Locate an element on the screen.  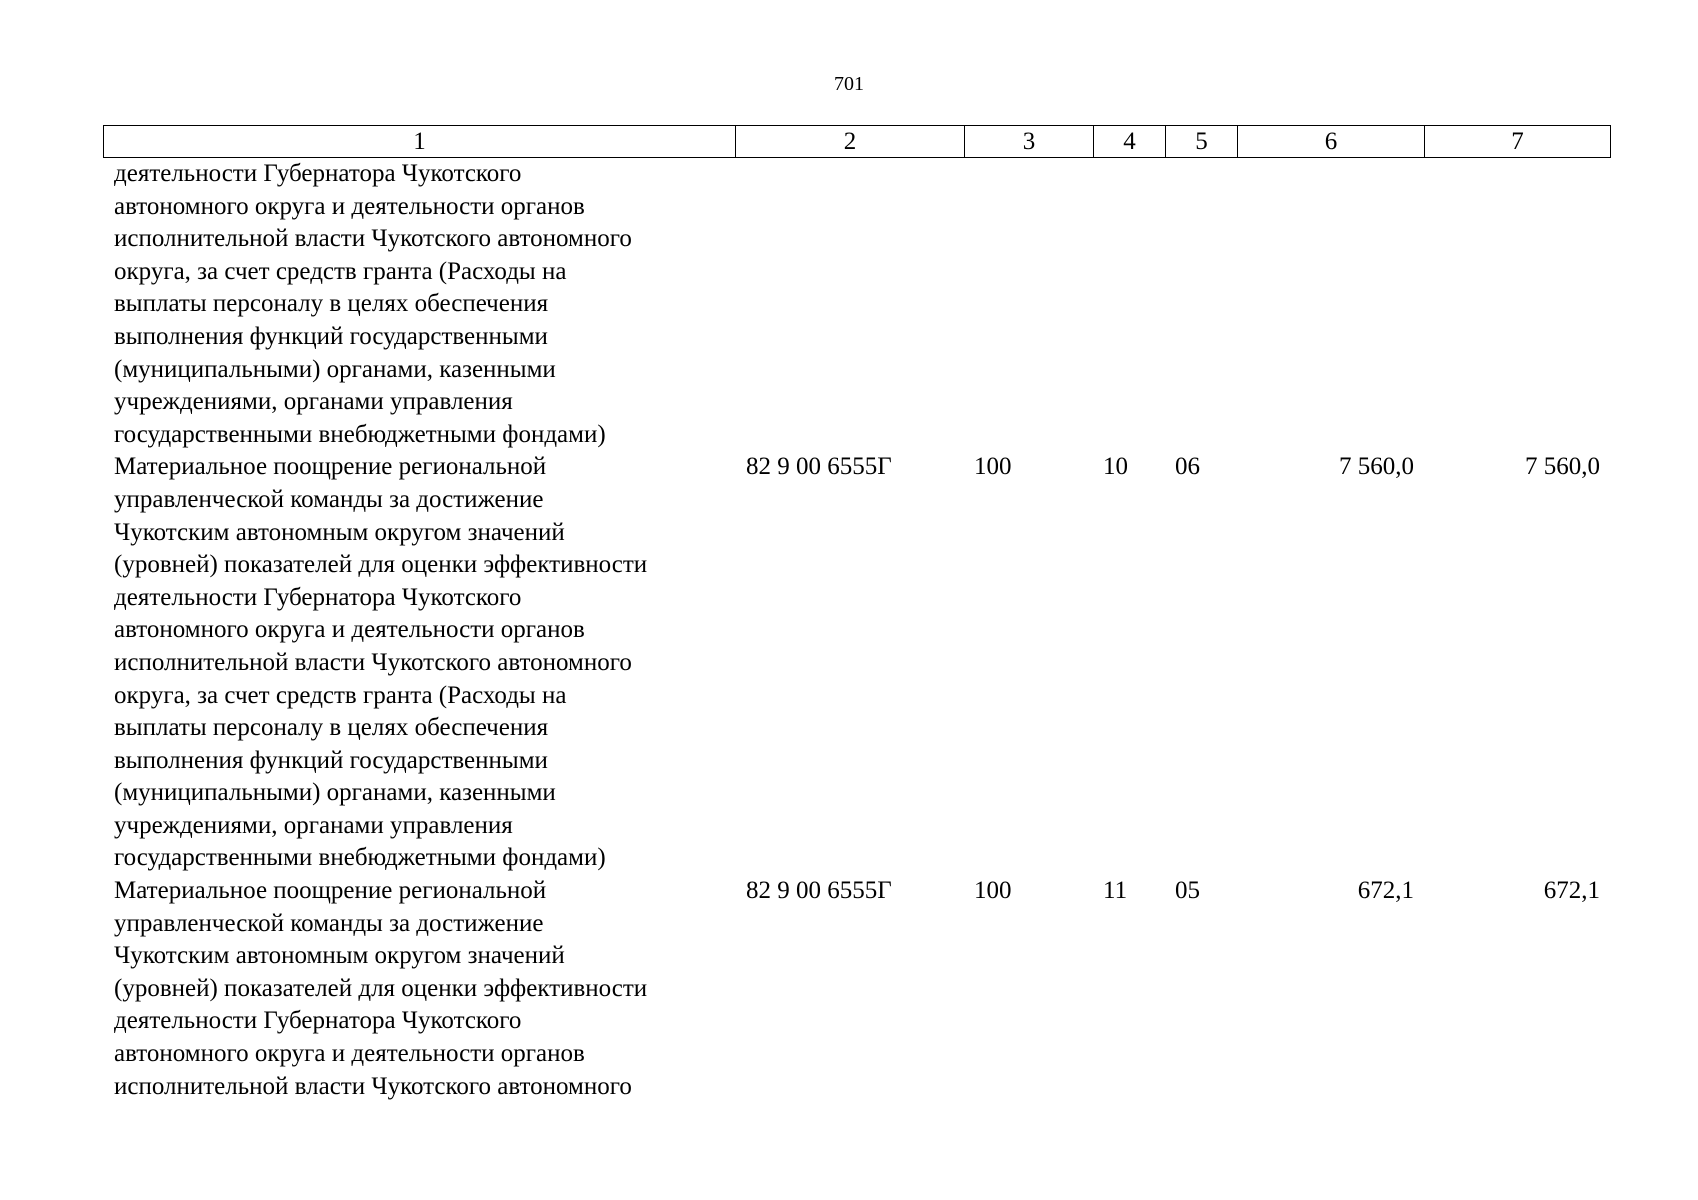
header-row: 1 2 3 4 5 6 7 is located at coordinates (857, 141).